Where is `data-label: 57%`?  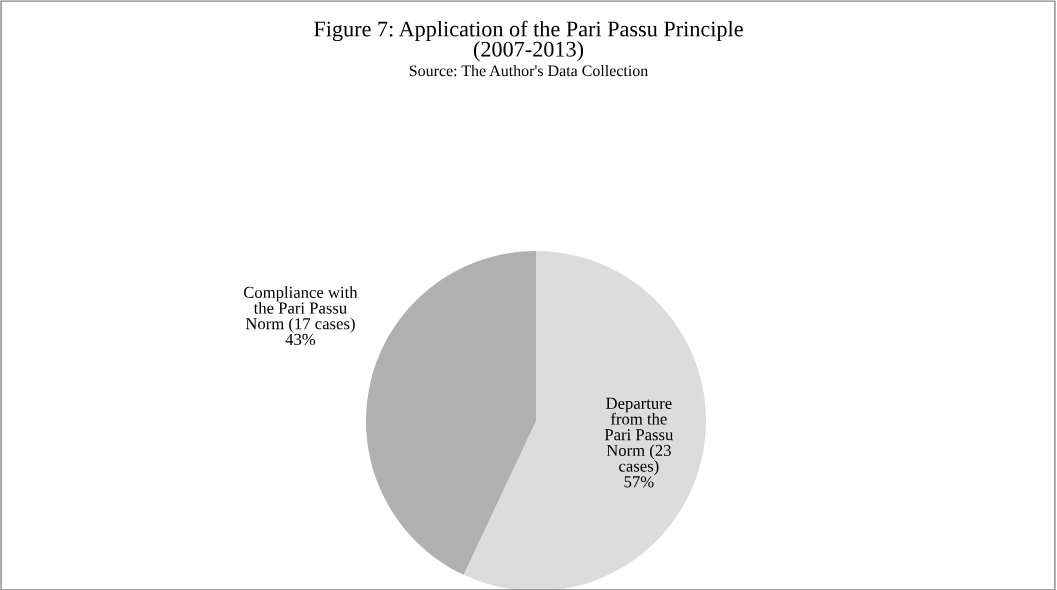 data-label: 57% is located at coordinates (639, 482).